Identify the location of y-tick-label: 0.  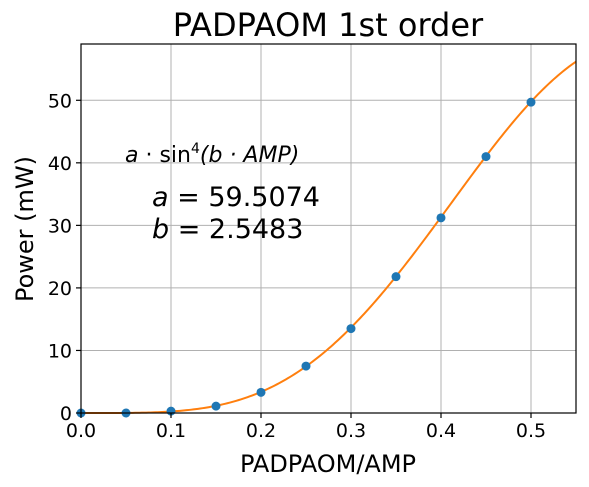
(66, 414).